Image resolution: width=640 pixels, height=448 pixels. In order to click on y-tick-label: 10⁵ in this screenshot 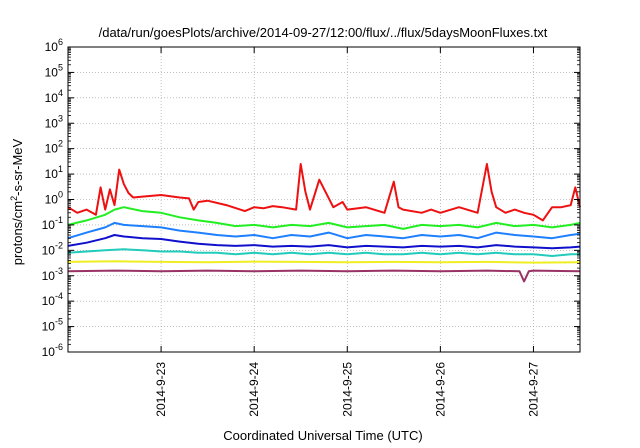, I will do `click(54, 70)`.